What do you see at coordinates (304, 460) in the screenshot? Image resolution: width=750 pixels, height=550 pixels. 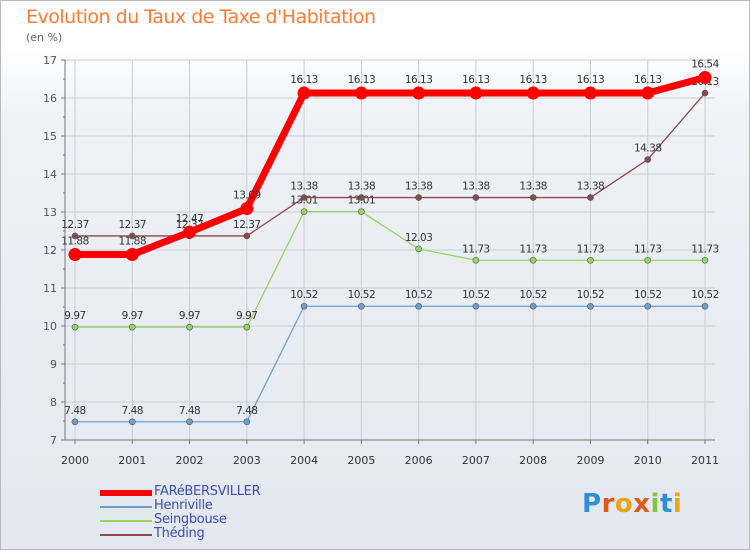 I see `x-tick-label: 2004` at bounding box center [304, 460].